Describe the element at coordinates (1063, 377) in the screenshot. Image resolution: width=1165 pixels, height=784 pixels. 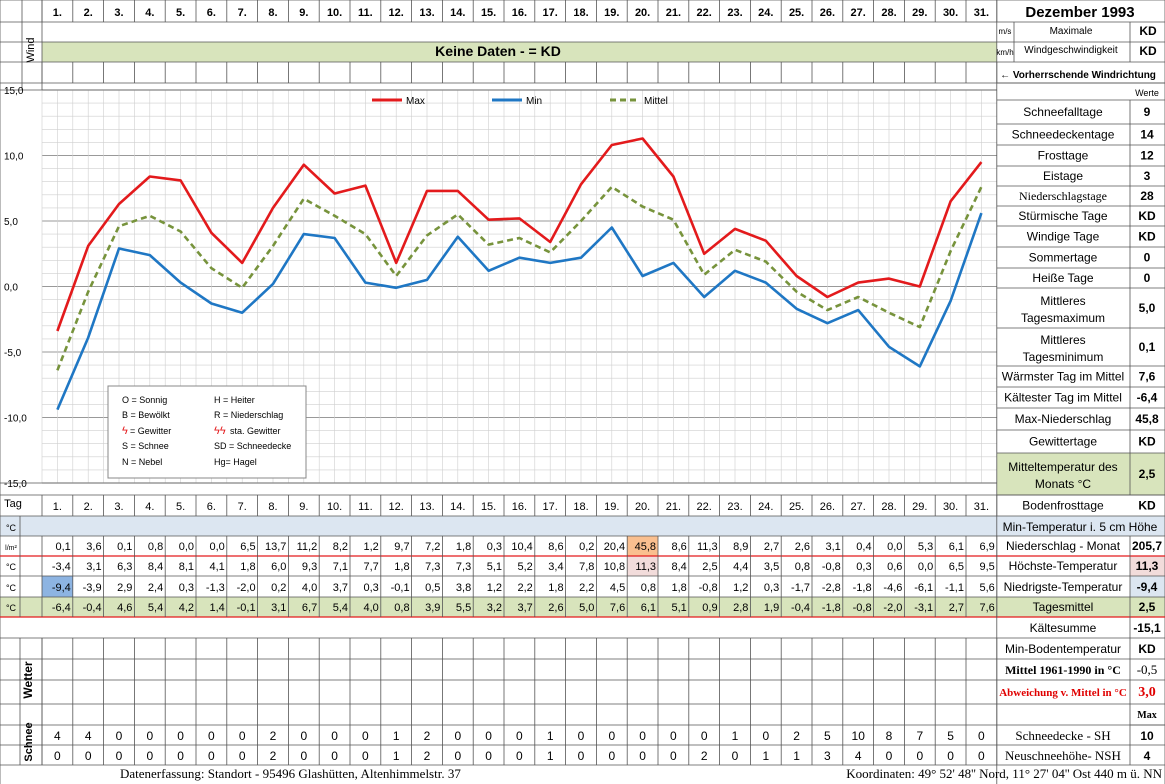
I see `stats-label: Wärmster Tag im Mittel` at that location.